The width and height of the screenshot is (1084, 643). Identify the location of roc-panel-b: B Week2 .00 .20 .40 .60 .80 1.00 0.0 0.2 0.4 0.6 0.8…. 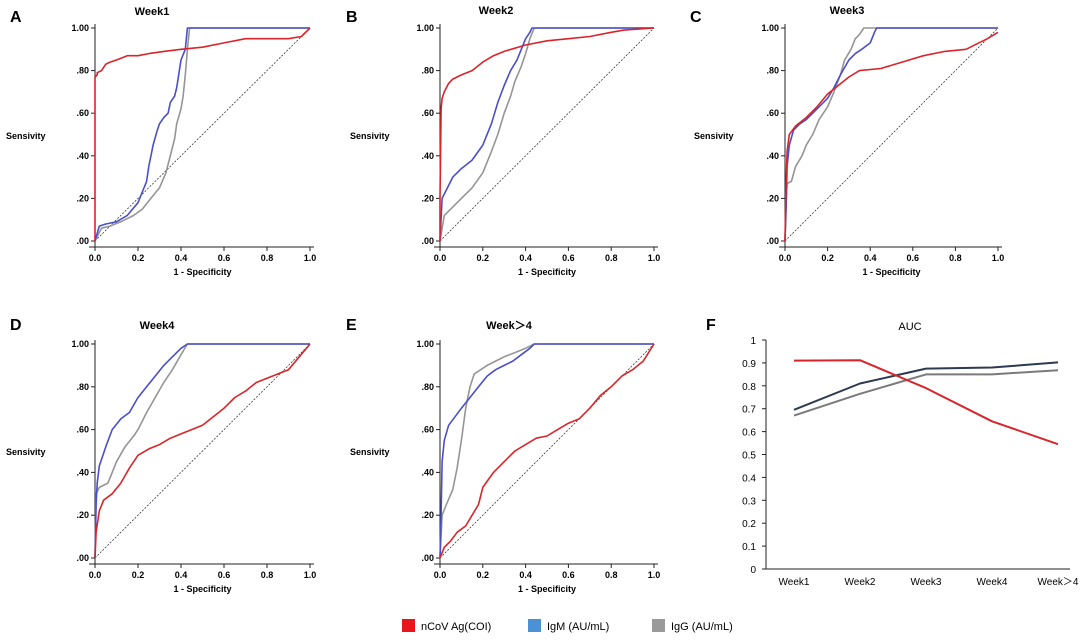
(503, 141).